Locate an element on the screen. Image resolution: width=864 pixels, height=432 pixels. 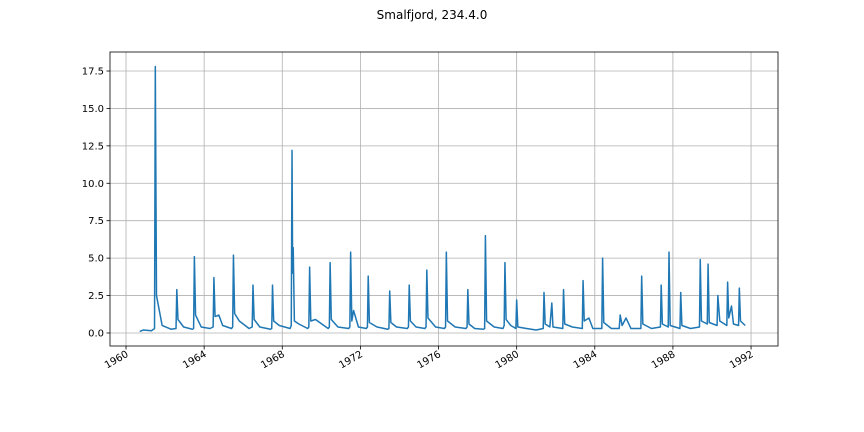
chart-title: Smalfjord, 234.4.0 is located at coordinates (432, 15).